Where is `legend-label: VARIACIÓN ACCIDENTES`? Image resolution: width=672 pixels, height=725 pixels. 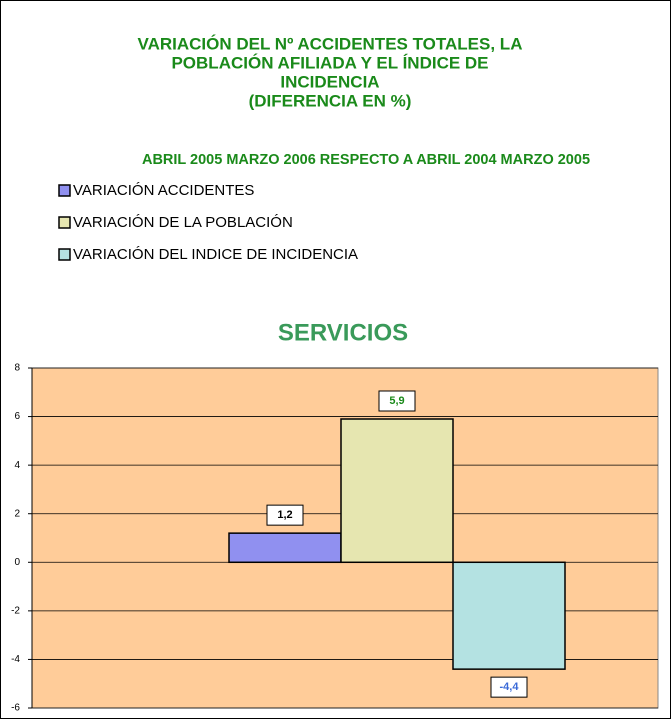
legend-label: VARIACIÓN ACCIDENTES is located at coordinates (163, 190).